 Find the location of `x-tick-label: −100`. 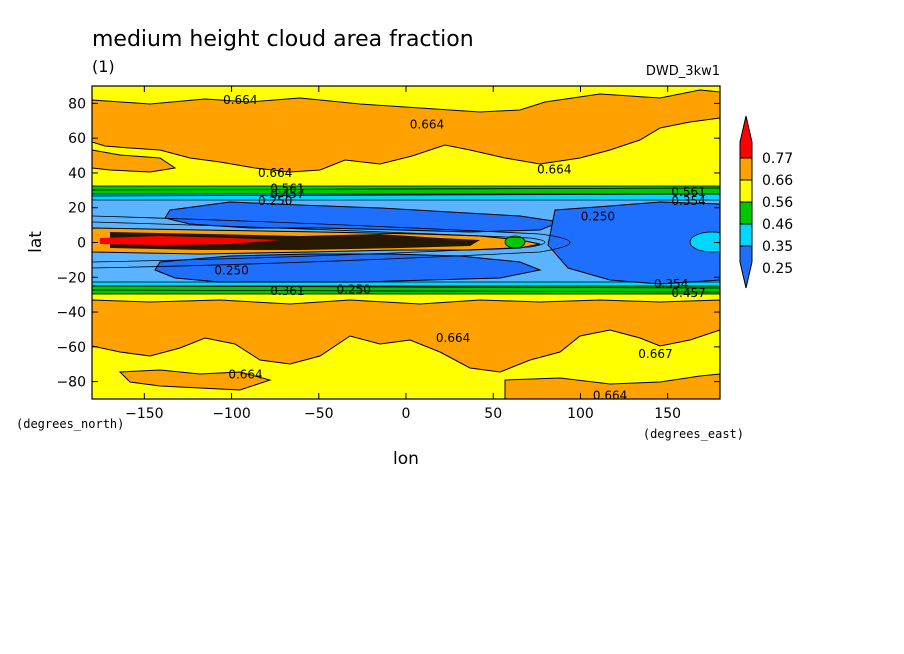

x-tick-label: −100 is located at coordinates (231, 414).